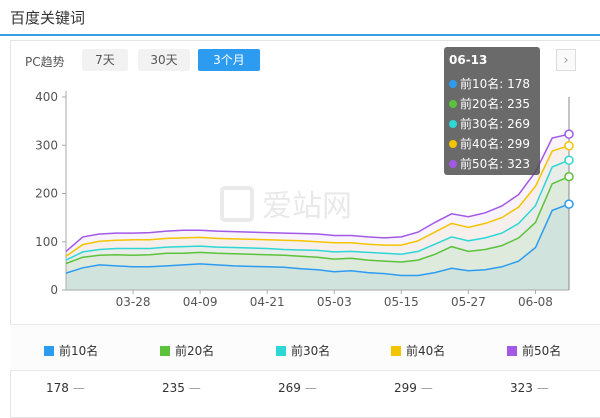 Image resolution: width=600 pixels, height=418 pixels. I want to click on chevron-right-icon: ›, so click(566, 60).